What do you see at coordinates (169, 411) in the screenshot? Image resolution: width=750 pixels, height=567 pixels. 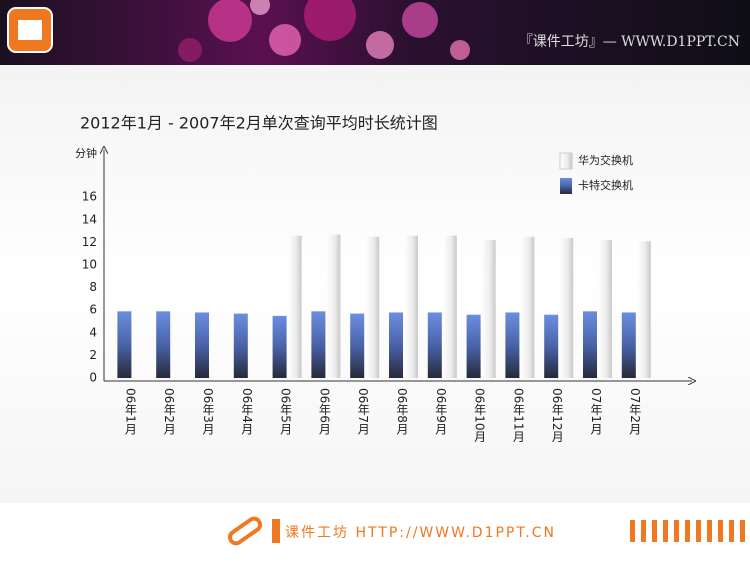 I see `x-tick-label: 06年2月` at bounding box center [169, 411].